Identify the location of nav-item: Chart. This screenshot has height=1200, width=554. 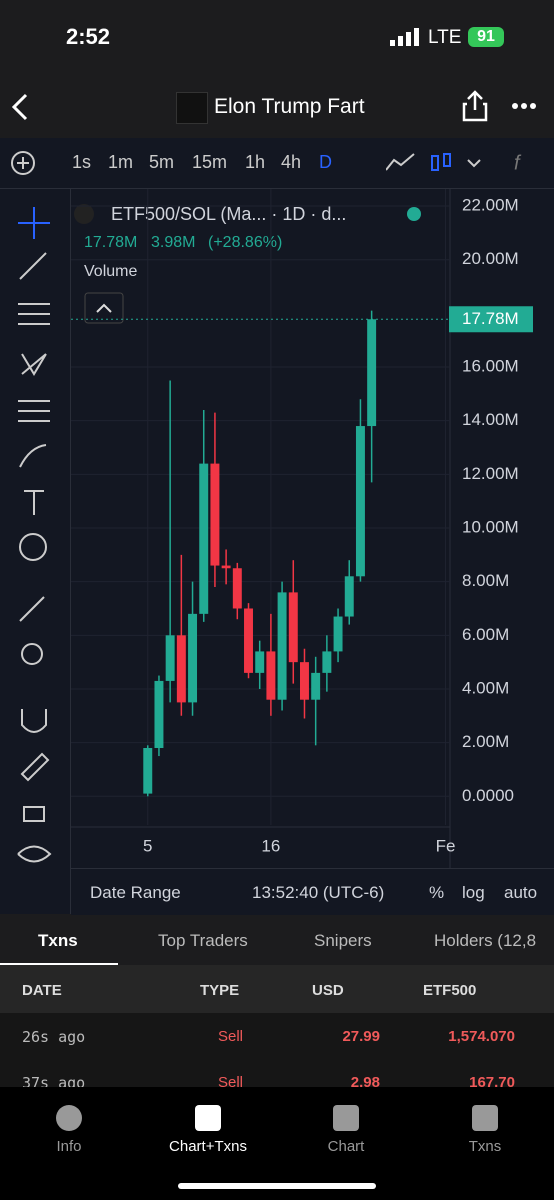
(346, 1146).